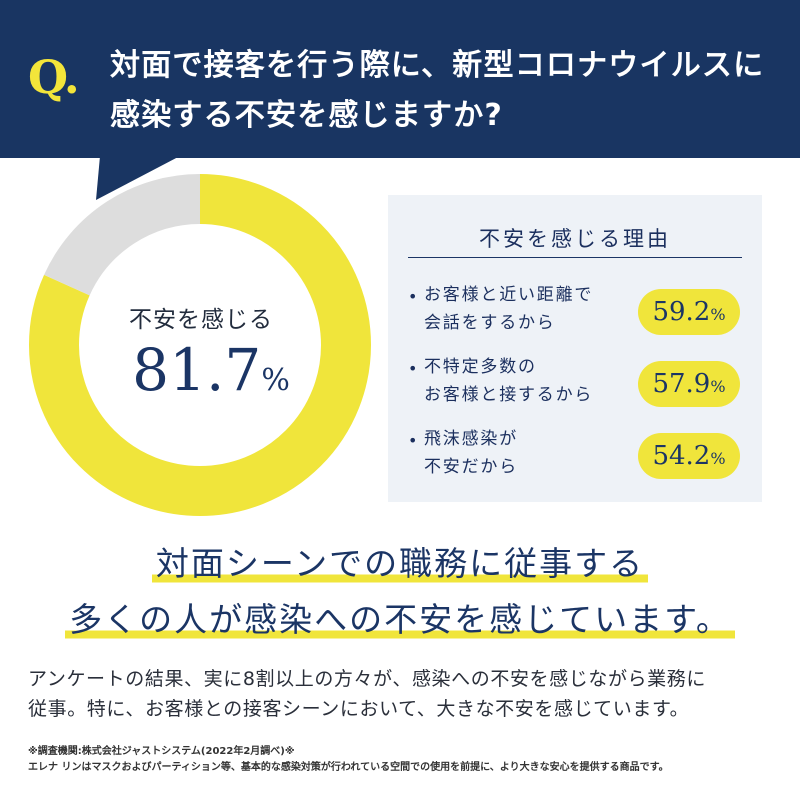  What do you see at coordinates (471, 439) in the screenshot?
I see `reason-text-line1: 飛沫感染が` at bounding box center [471, 439].